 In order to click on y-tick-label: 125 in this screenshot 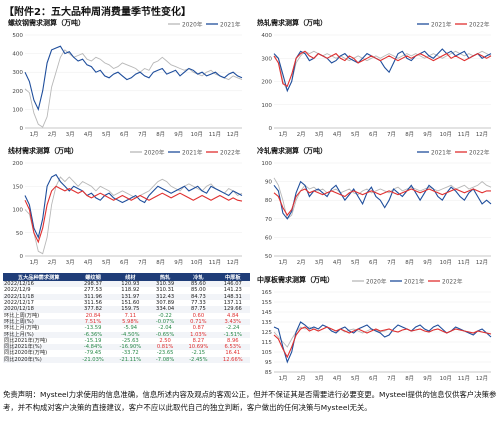, I will do `click(266, 333)`.